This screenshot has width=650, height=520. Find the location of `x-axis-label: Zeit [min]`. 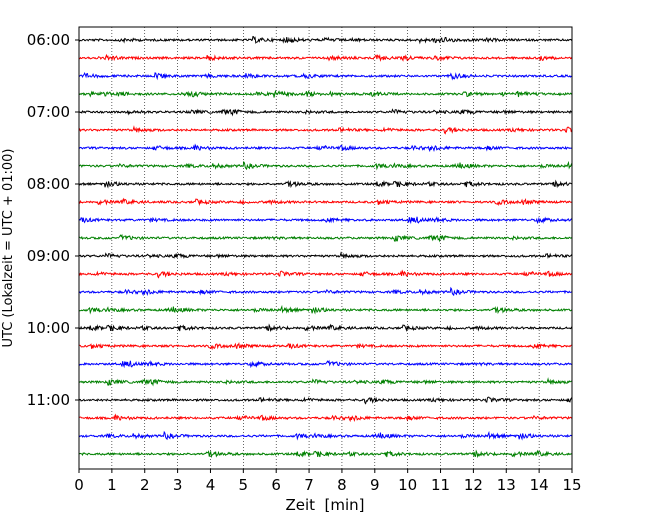

x-axis-label: Zeit [min] is located at coordinates (324, 505).